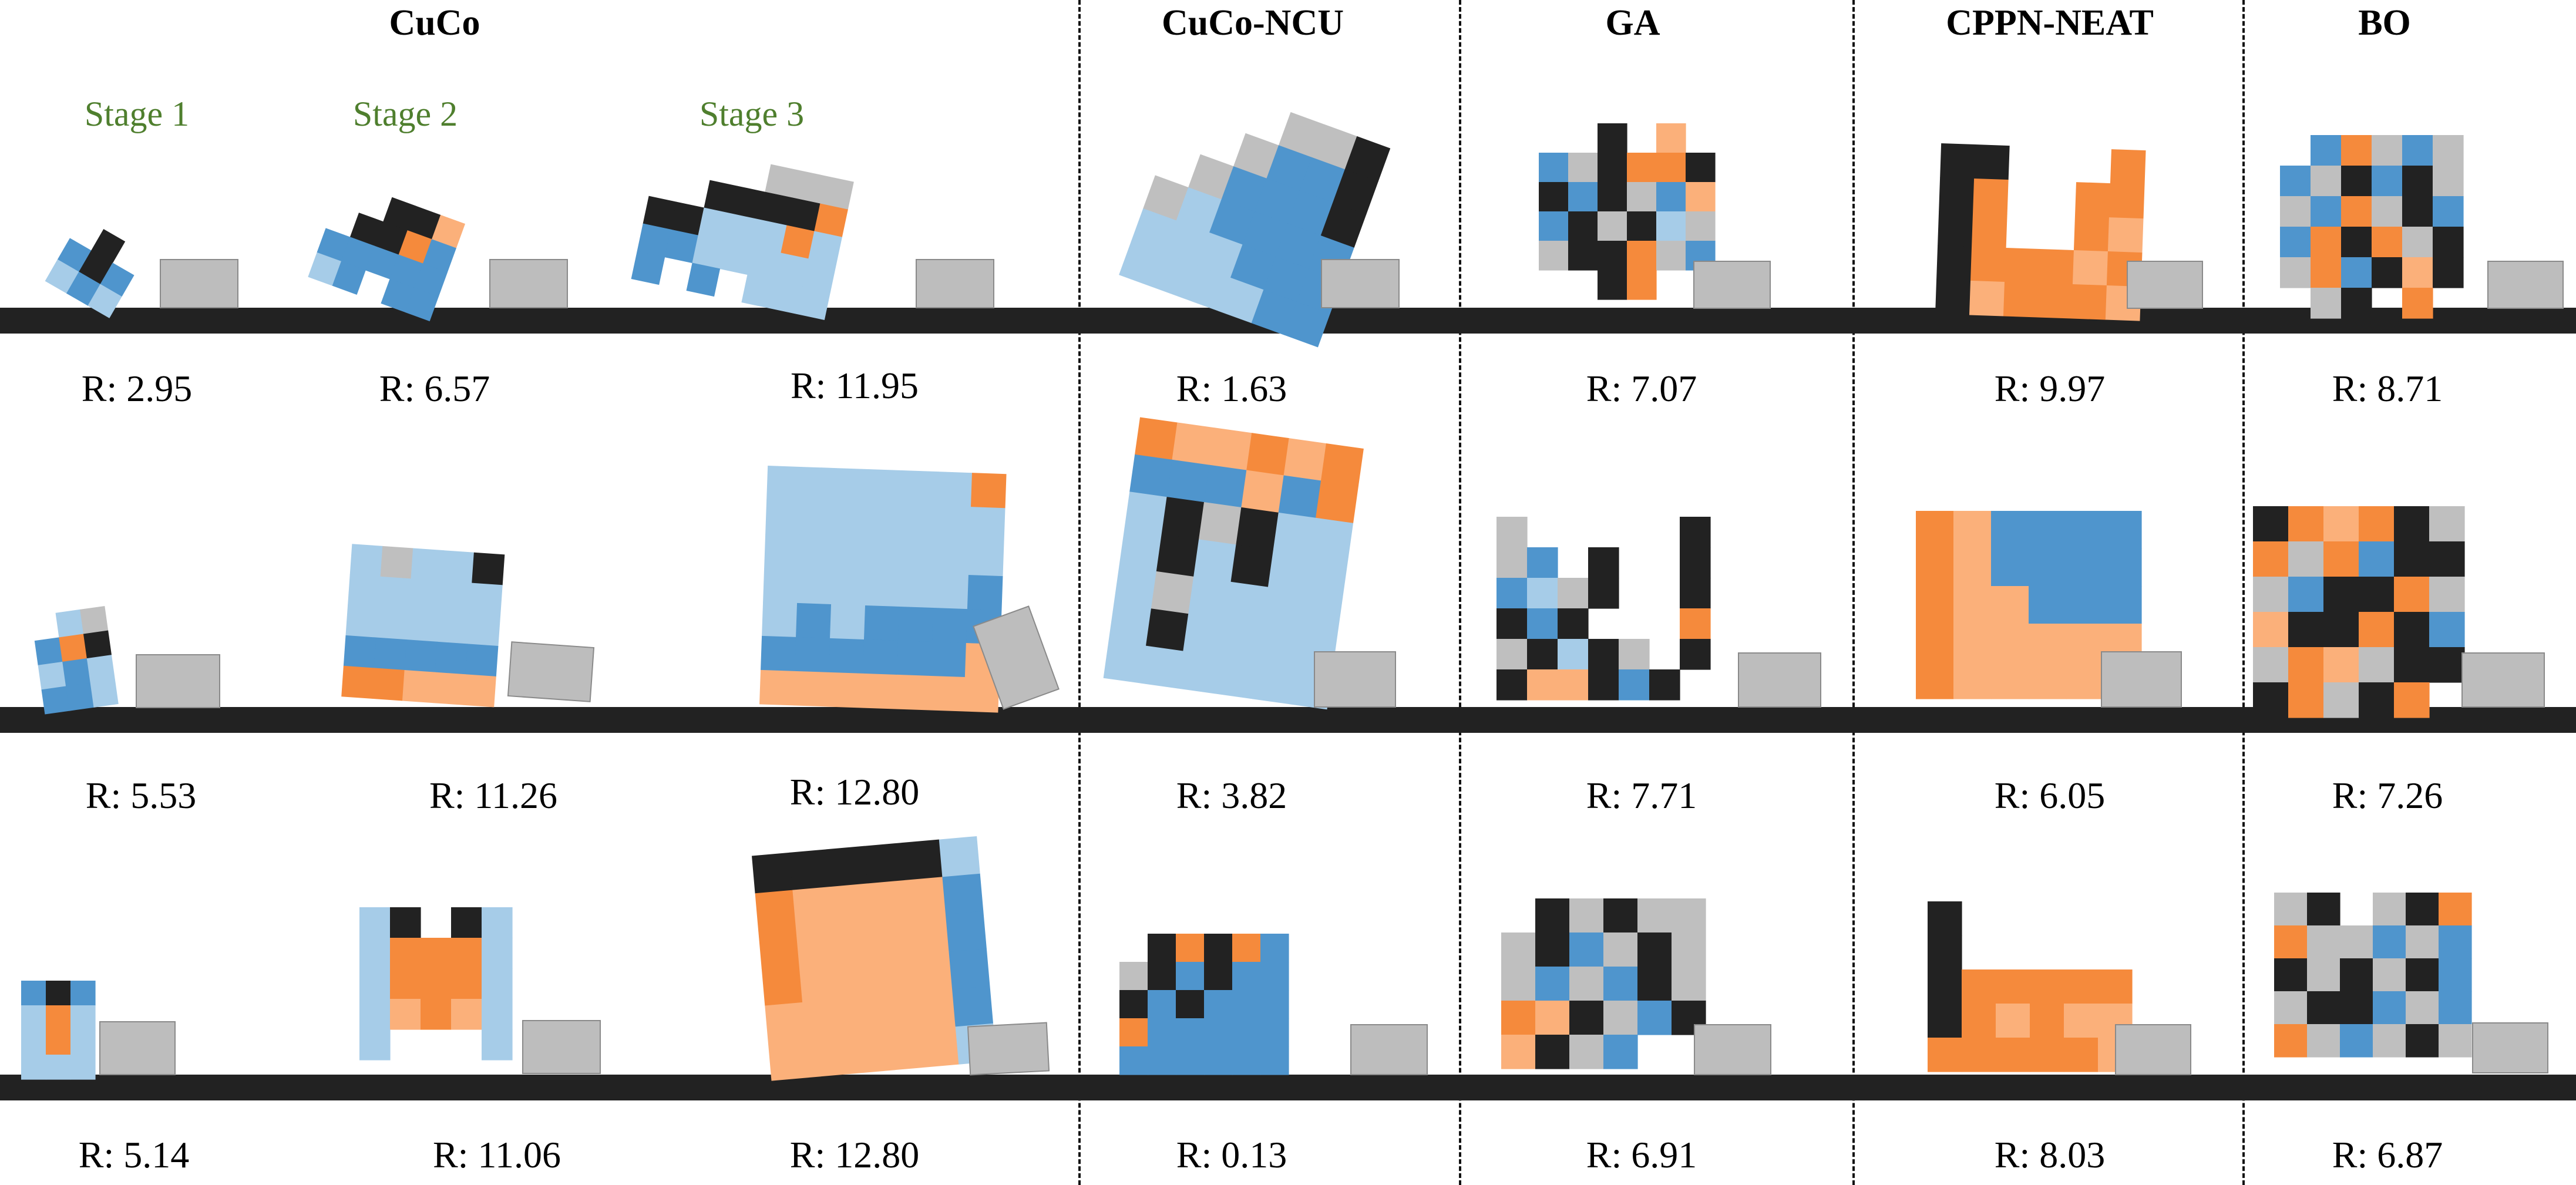 Image resolution: width=2576 pixels, height=1185 pixels. What do you see at coordinates (1603, 609) in the screenshot?
I see `robot-r2-c5` at bounding box center [1603, 609].